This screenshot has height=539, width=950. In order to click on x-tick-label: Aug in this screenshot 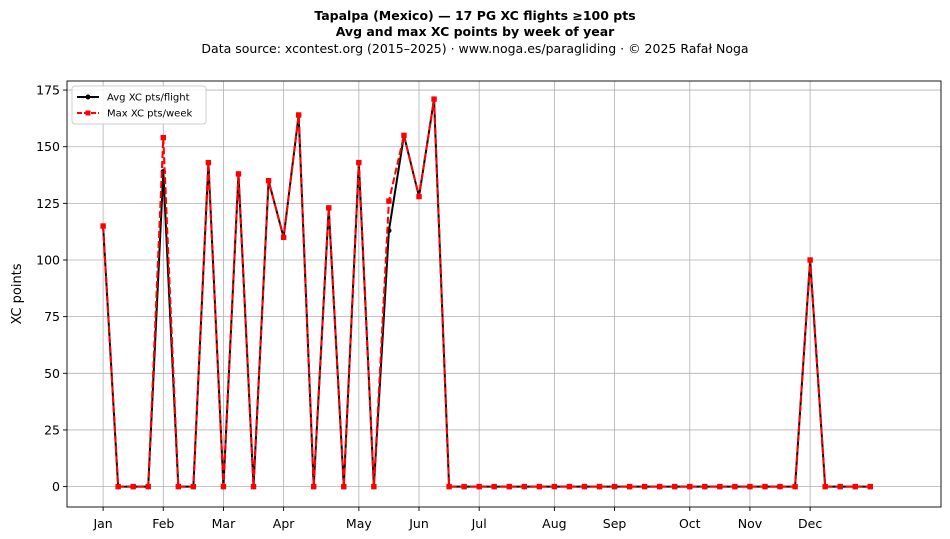, I will do `click(554, 523)`.